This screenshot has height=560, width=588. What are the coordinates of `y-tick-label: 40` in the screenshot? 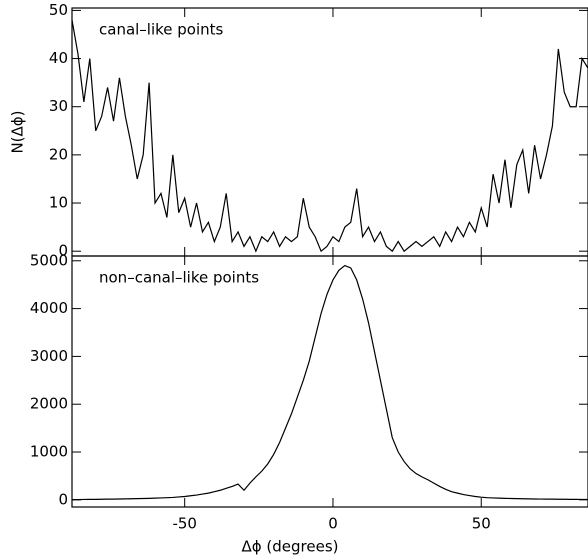 It's located at (58, 58).